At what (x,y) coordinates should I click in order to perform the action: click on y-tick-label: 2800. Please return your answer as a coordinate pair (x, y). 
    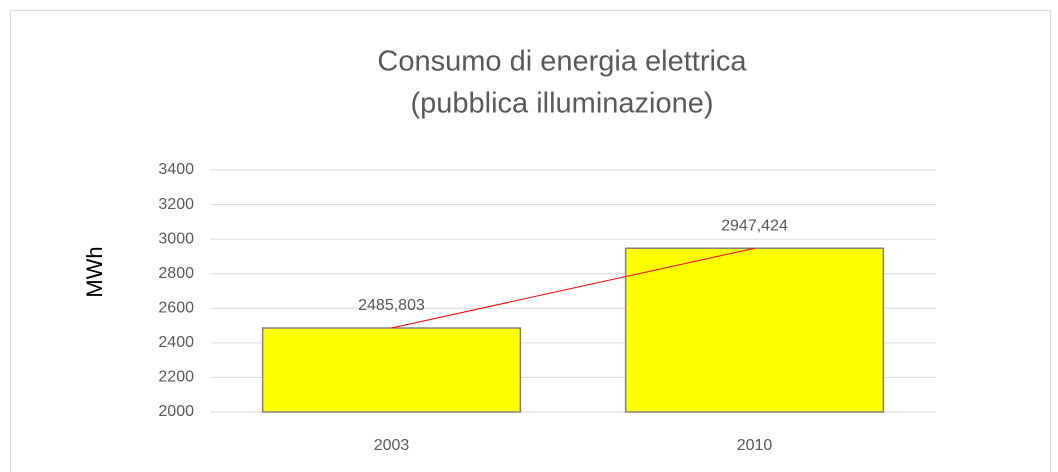
    Looking at the image, I should click on (176, 273).